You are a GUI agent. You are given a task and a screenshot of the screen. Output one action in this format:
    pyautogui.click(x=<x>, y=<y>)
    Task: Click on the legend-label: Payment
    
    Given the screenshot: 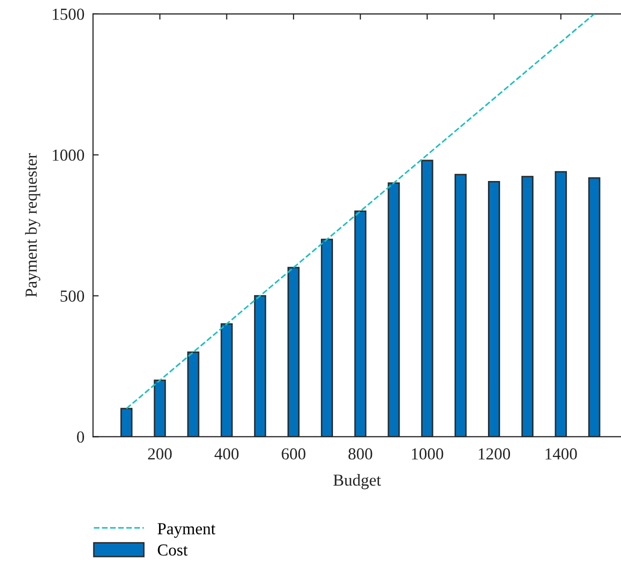 What is the action you would take?
    pyautogui.click(x=187, y=530)
    